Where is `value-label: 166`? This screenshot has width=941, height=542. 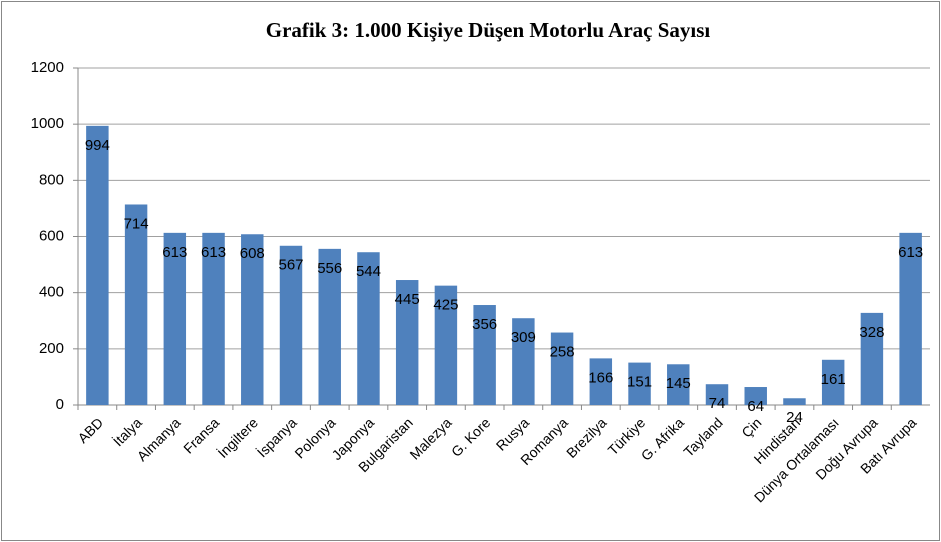
value-label: 166 is located at coordinates (600, 377).